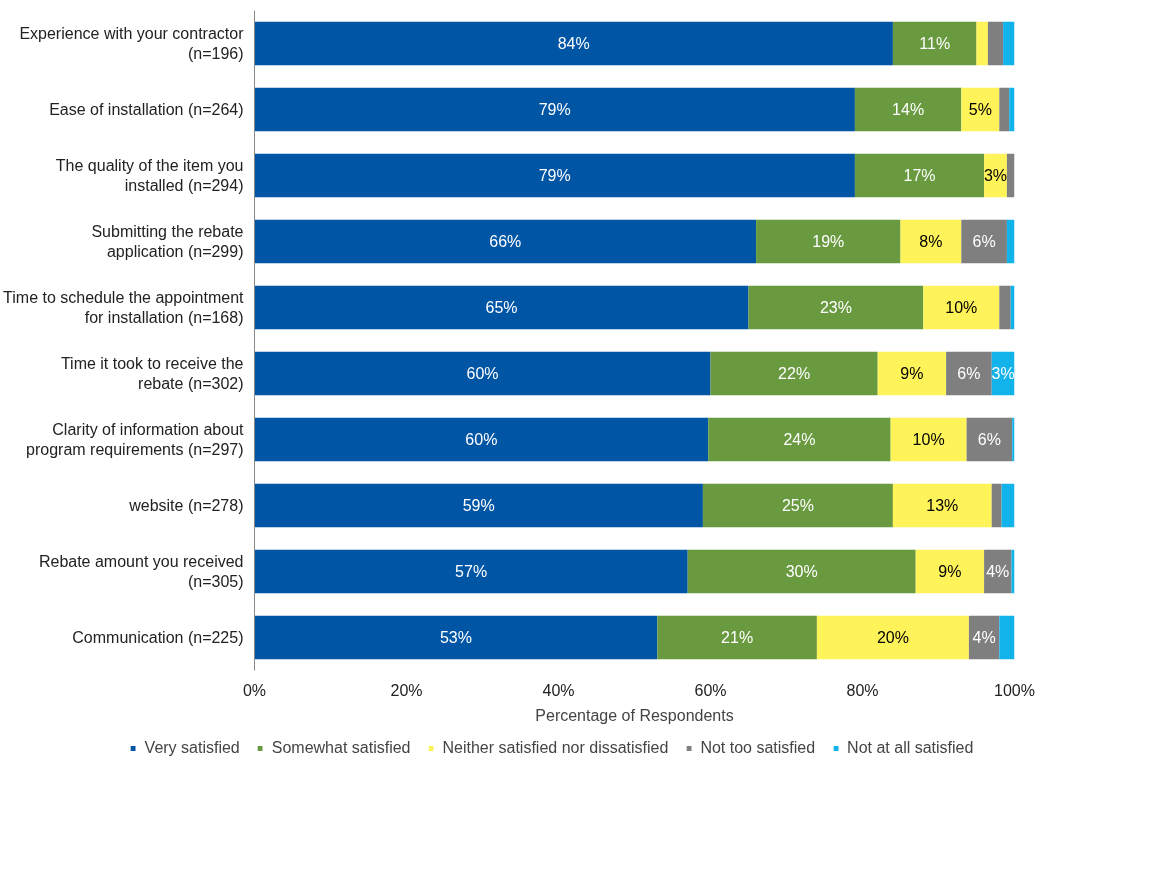  I want to click on data-label: 8%, so click(931, 241).